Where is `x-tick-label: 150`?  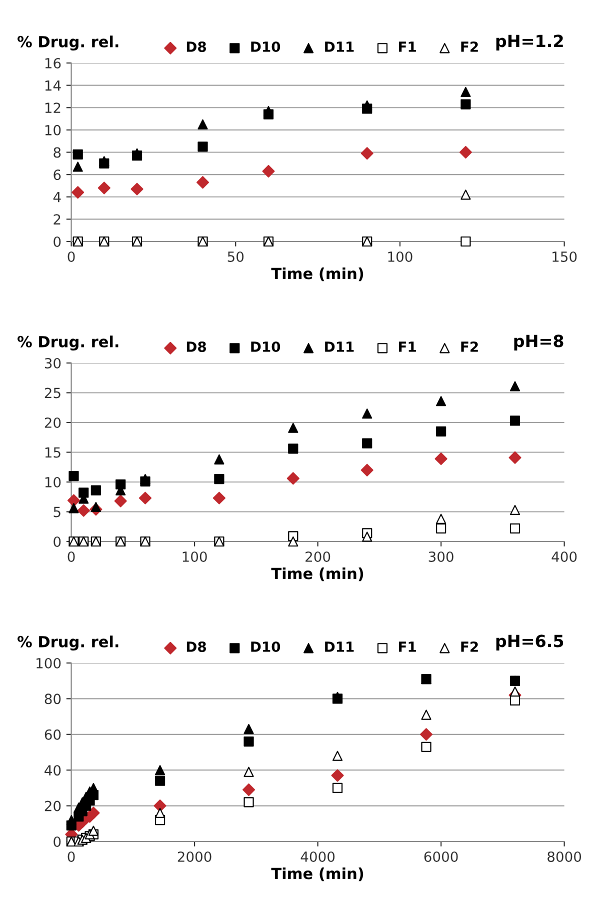
x-tick-label: 150 is located at coordinates (564, 256).